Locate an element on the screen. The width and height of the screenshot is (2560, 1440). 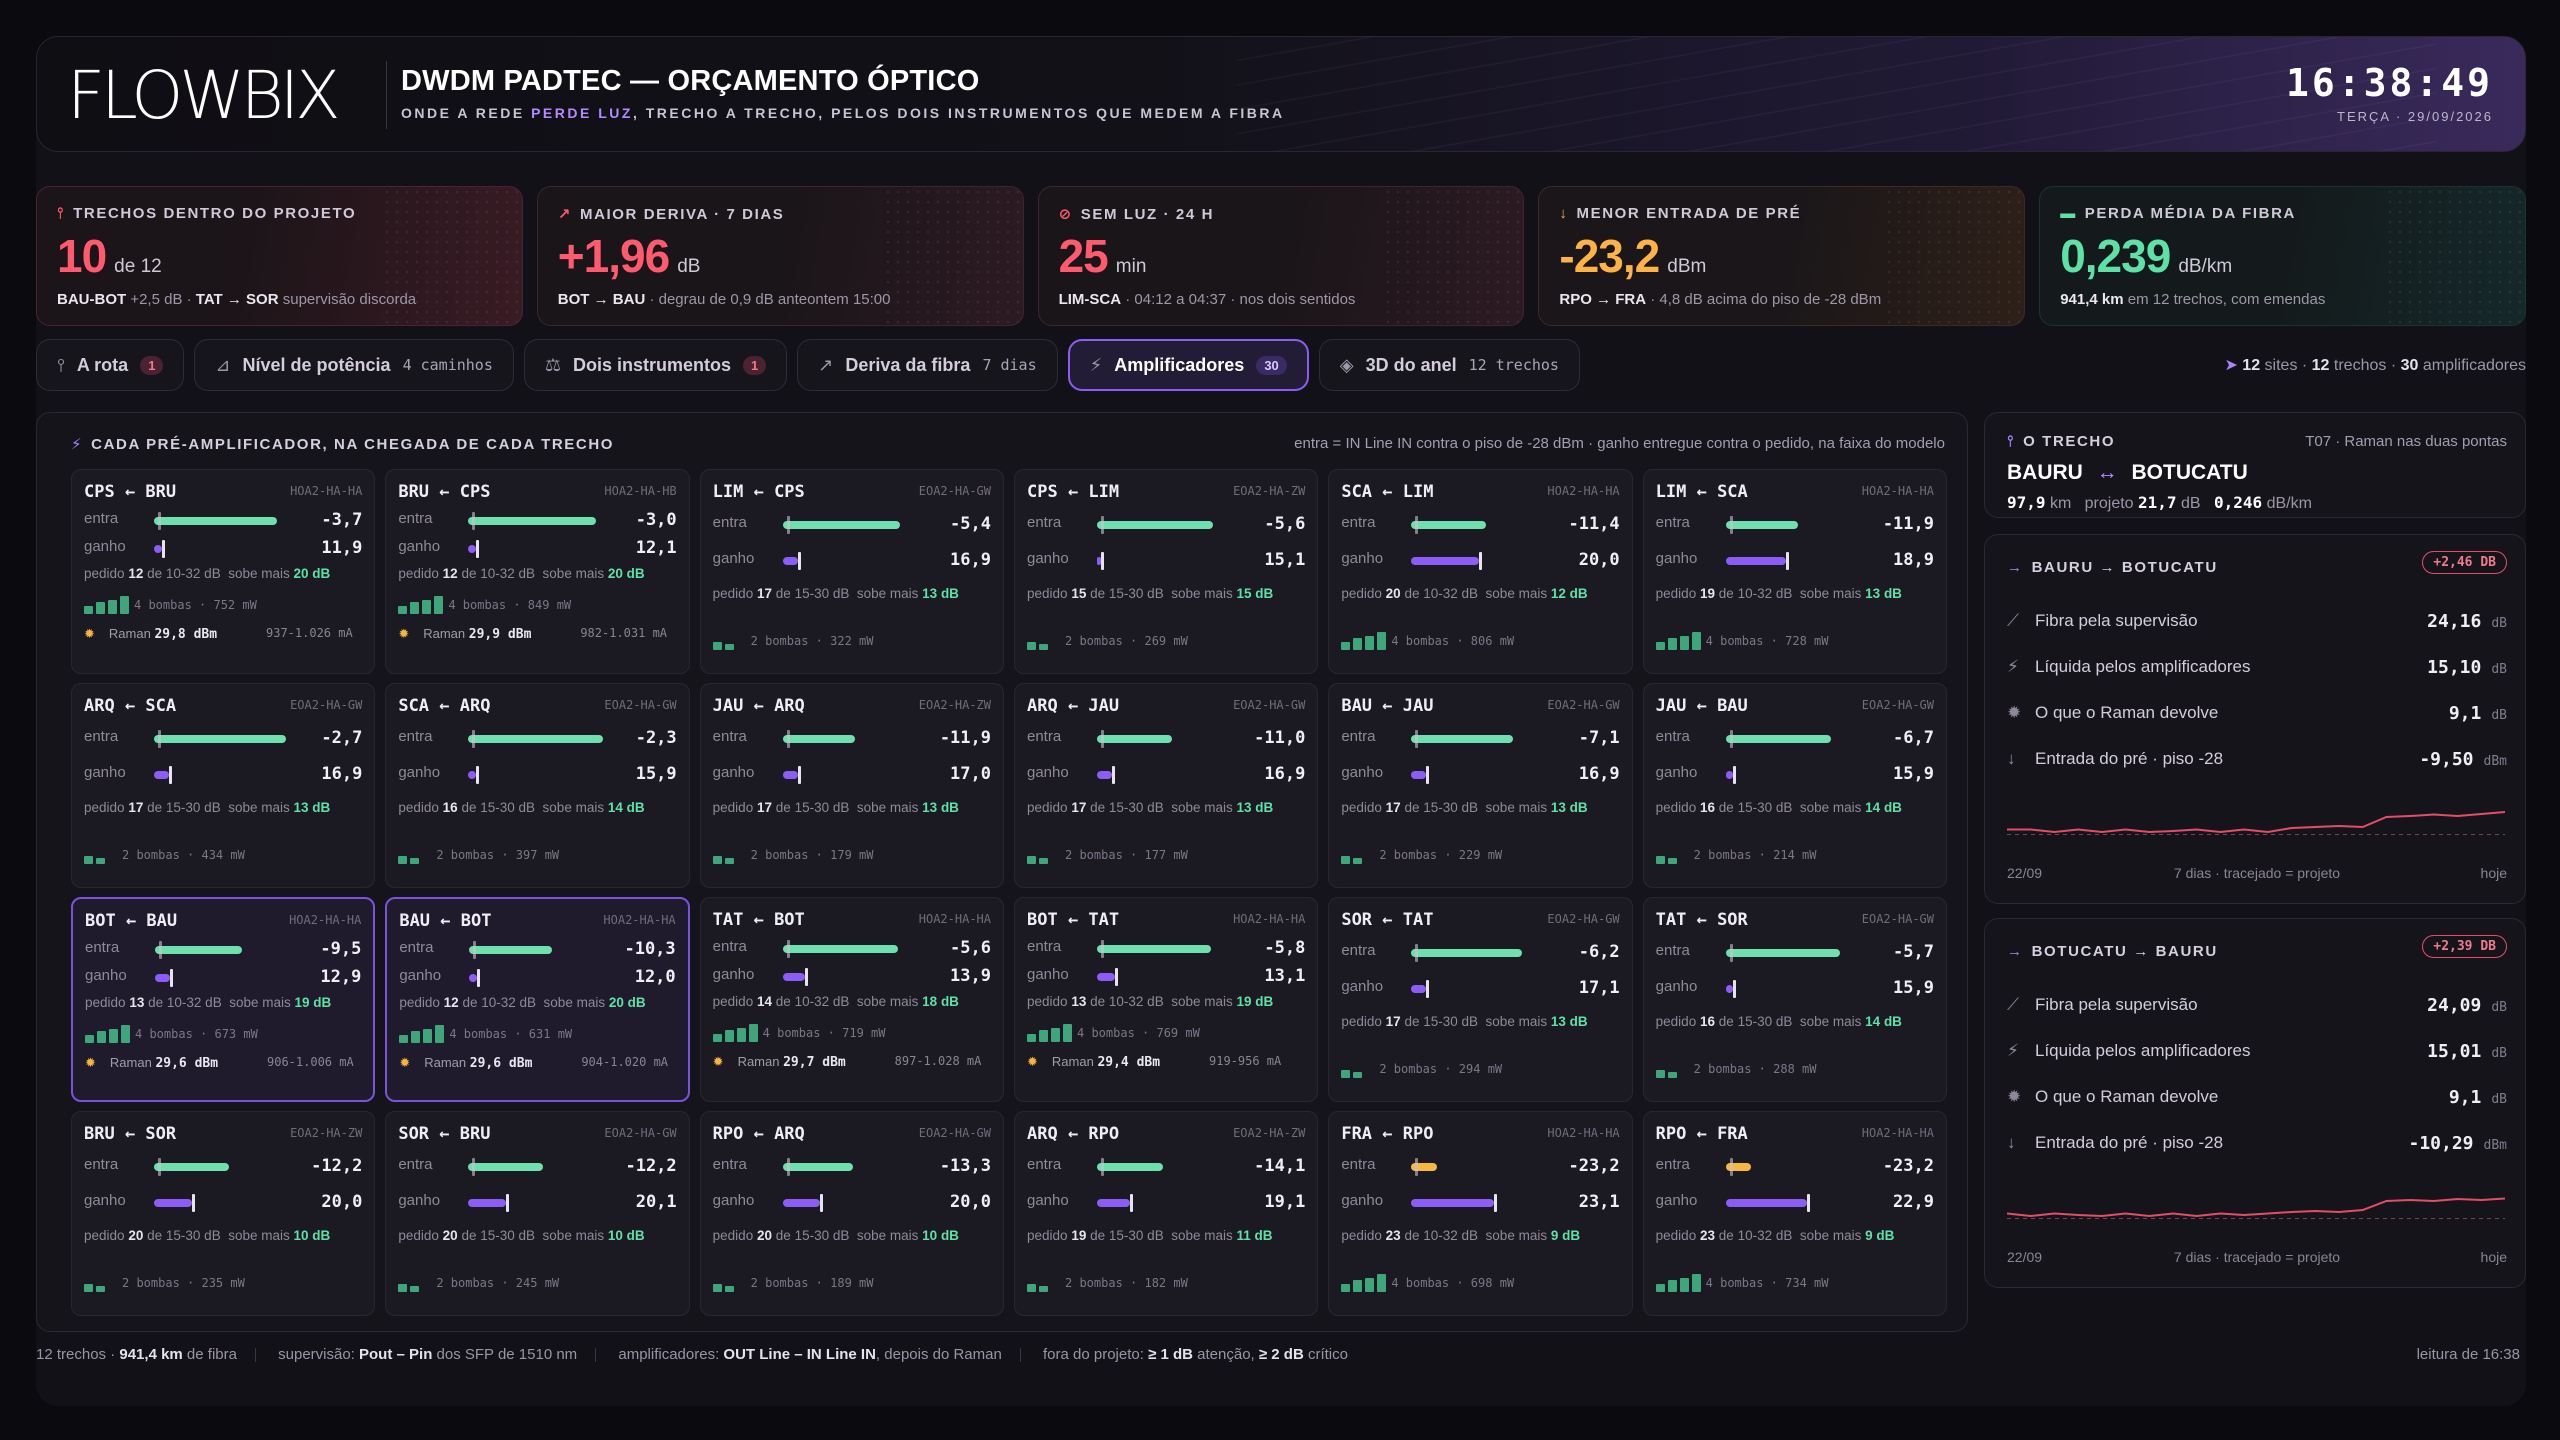
input-row: entra -5,6 is located at coordinates (851, 948).